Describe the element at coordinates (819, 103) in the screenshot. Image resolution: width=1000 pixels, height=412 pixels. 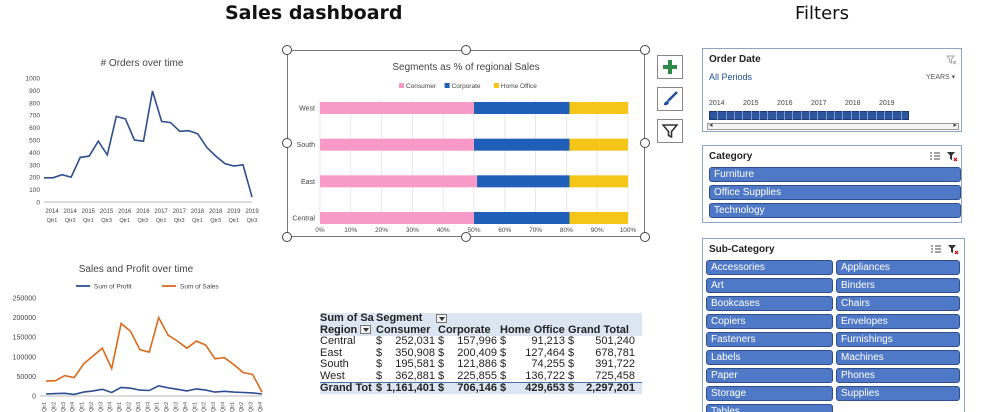
I see `timeline-year-label: 2017` at that location.